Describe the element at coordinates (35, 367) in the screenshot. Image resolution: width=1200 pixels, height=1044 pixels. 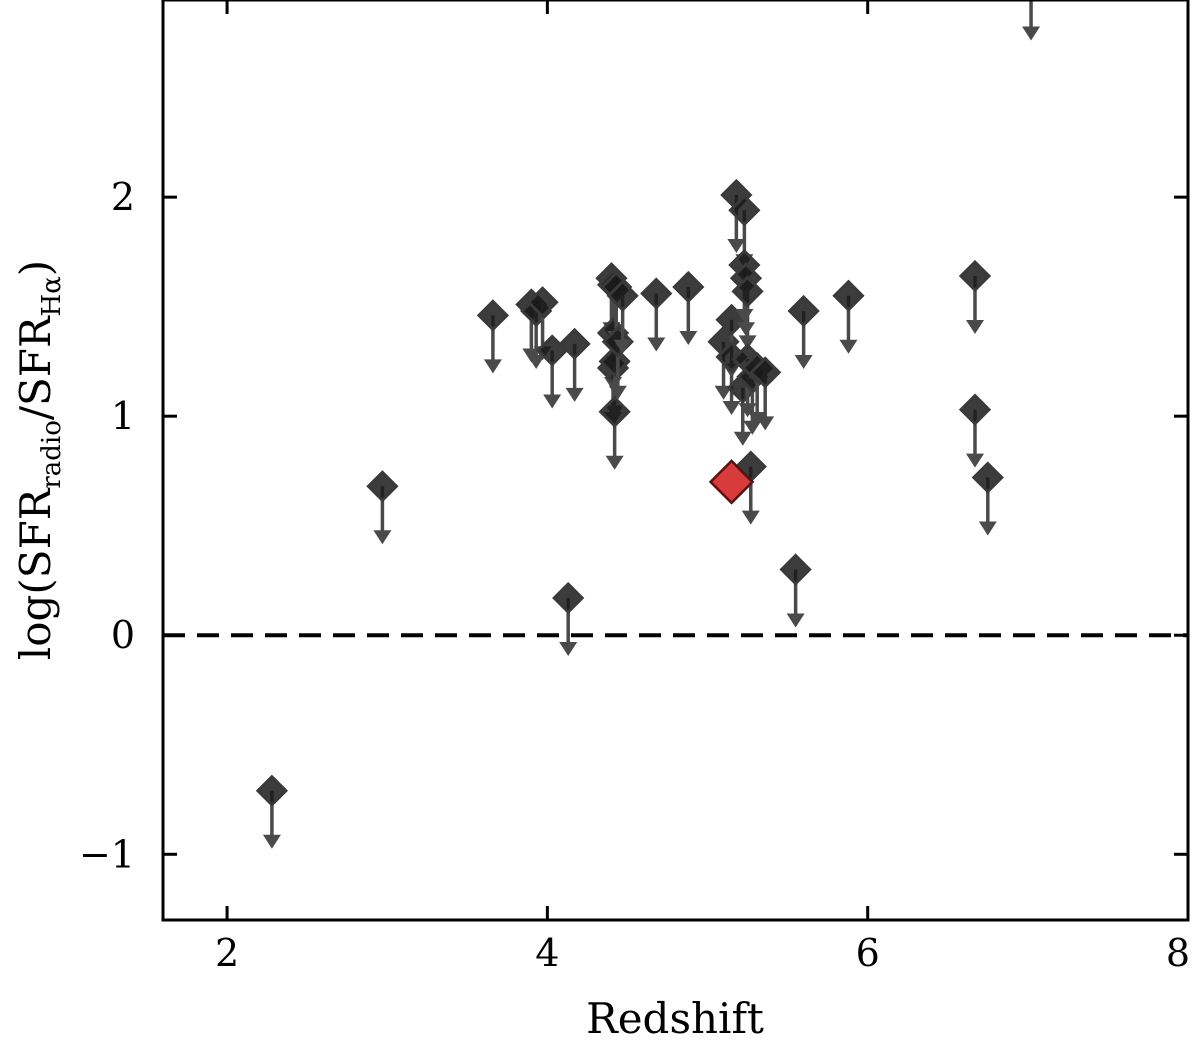
I see `y-axis-label-middle: /SFR` at that location.